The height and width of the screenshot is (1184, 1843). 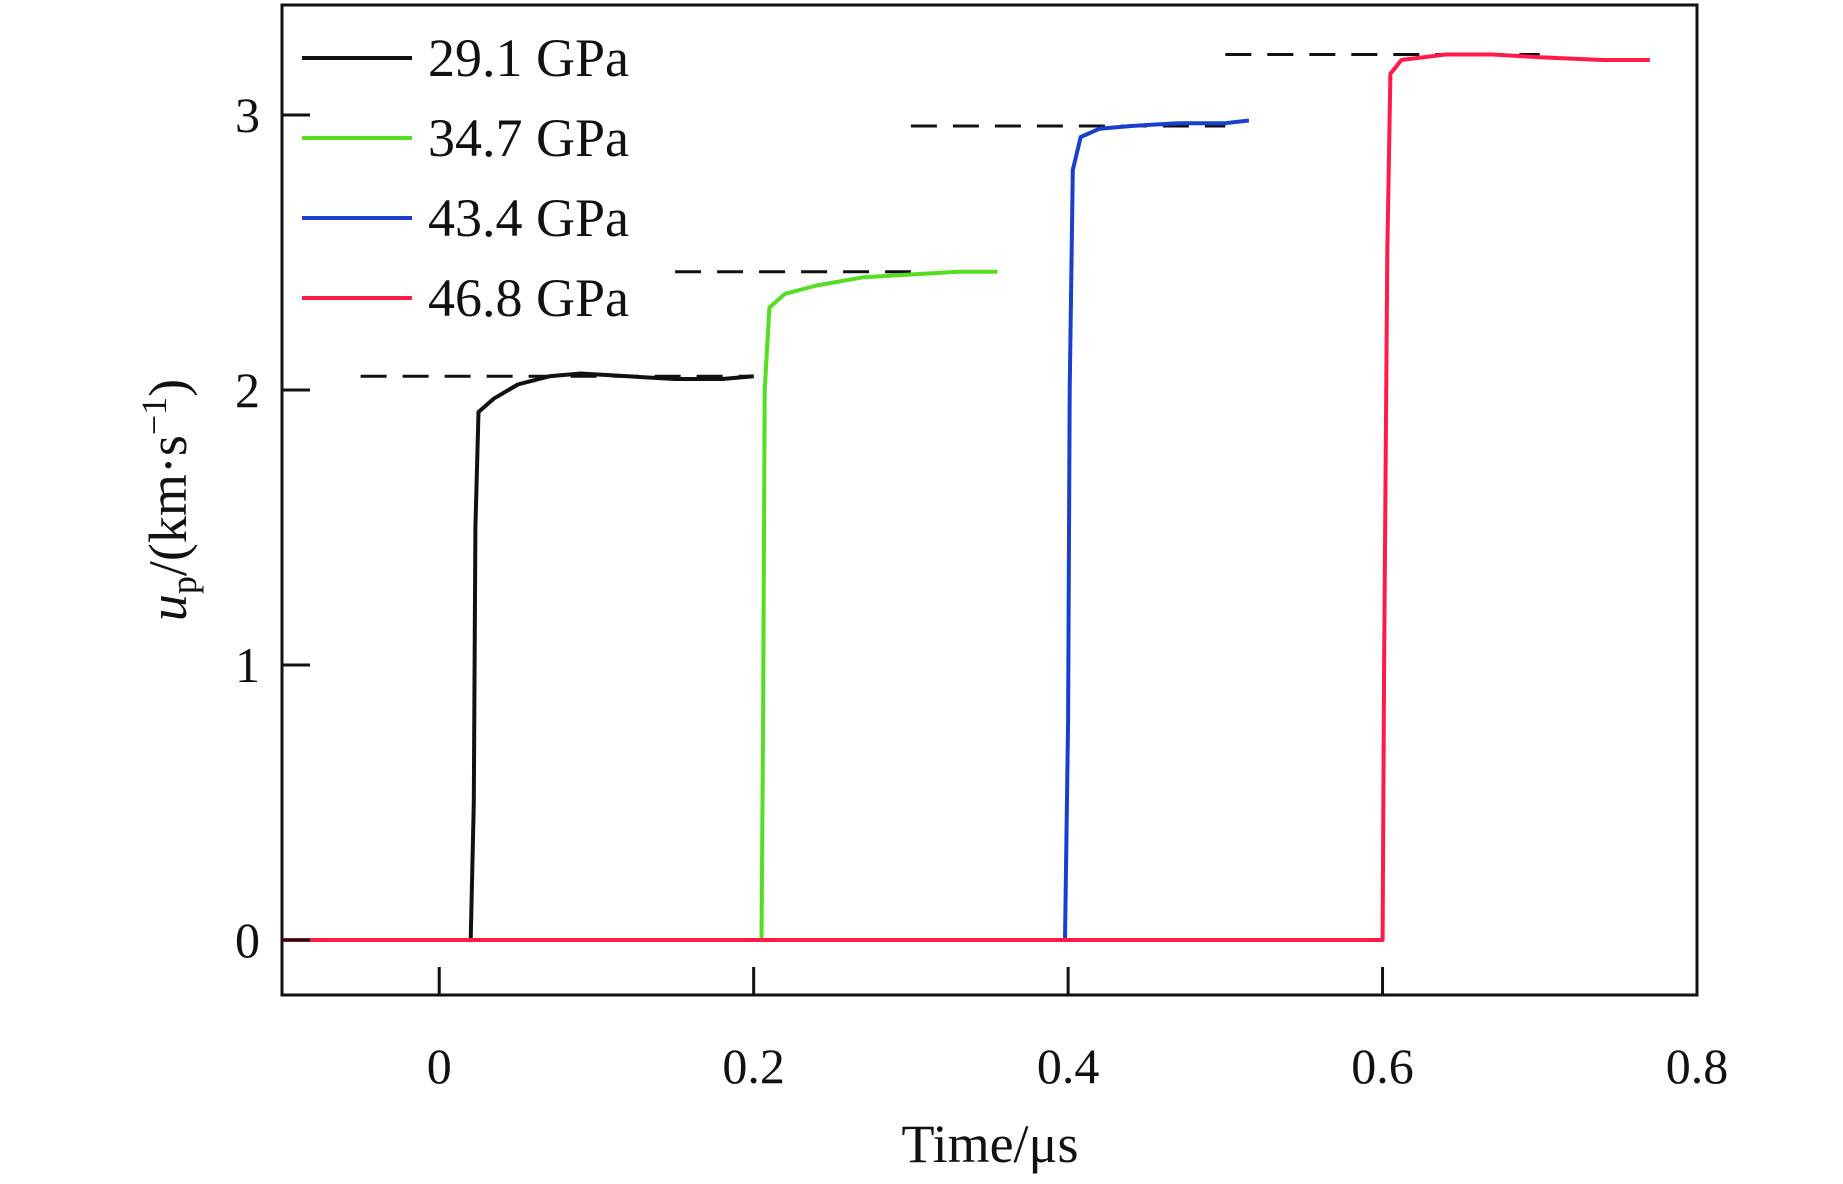 What do you see at coordinates (247, 940) in the screenshot?
I see `y-tick-label: 0` at bounding box center [247, 940].